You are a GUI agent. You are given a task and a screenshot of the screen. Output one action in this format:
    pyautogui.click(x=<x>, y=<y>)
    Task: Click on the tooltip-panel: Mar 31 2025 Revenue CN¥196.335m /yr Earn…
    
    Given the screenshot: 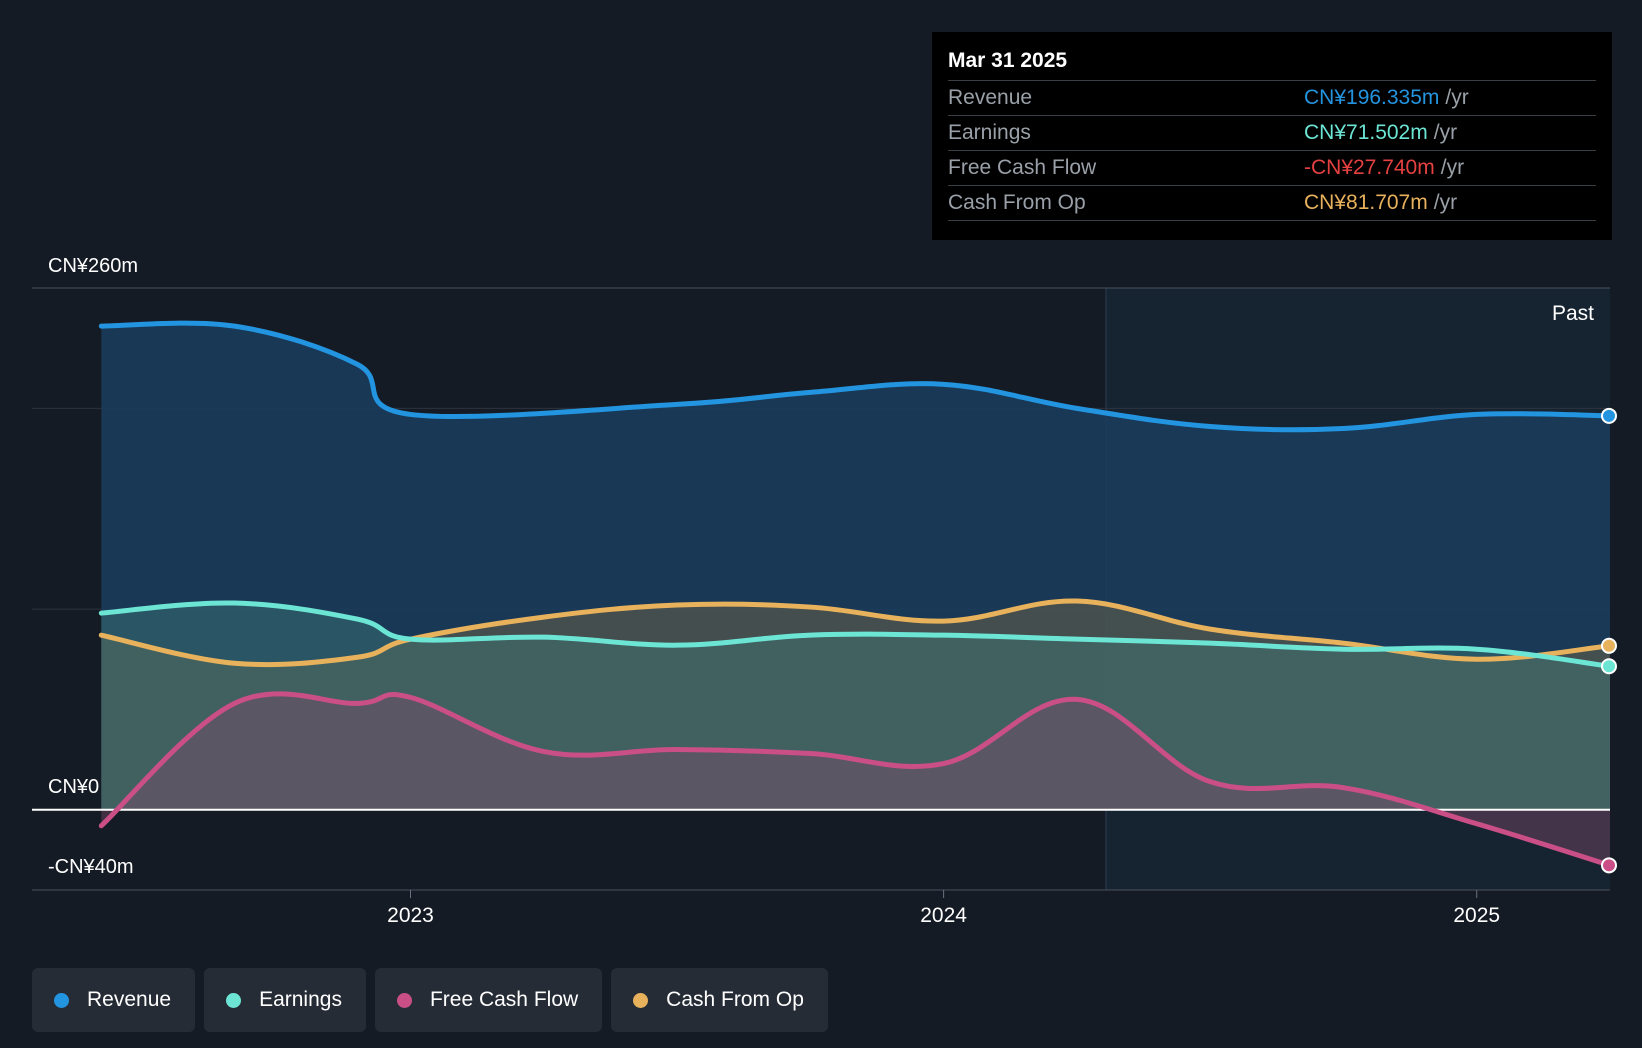 What is the action you would take?
    pyautogui.click(x=1272, y=136)
    